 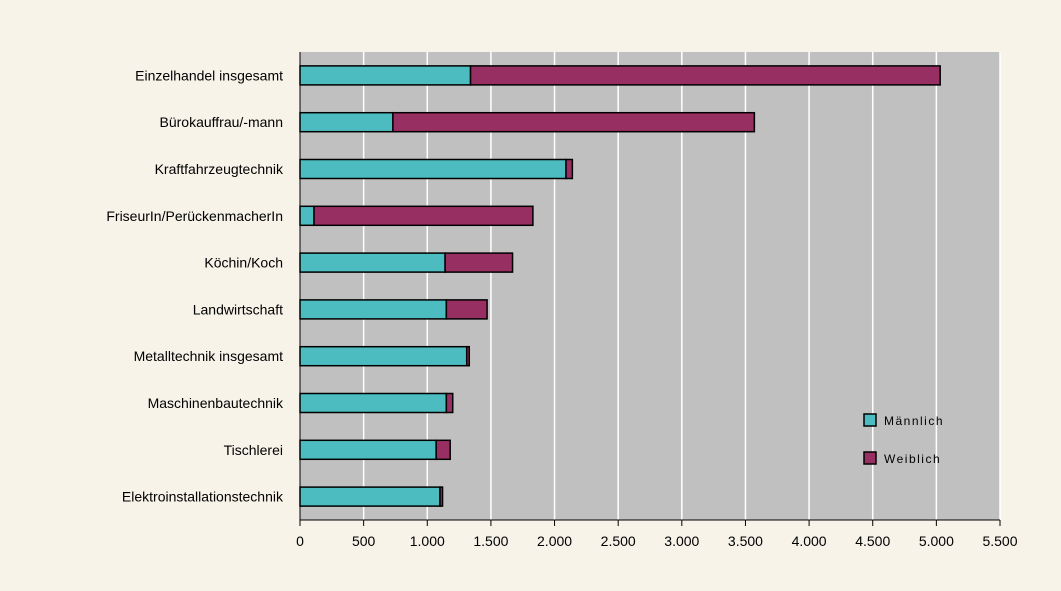 I want to click on category-label: Tischlerei, so click(x=253, y=450).